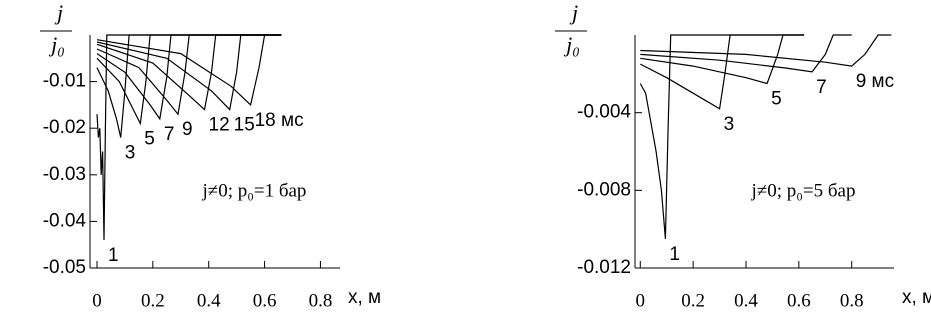 This screenshot has height=322, width=931. Describe the element at coordinates (219, 125) in the screenshot. I see `curve-label: 12` at that location.